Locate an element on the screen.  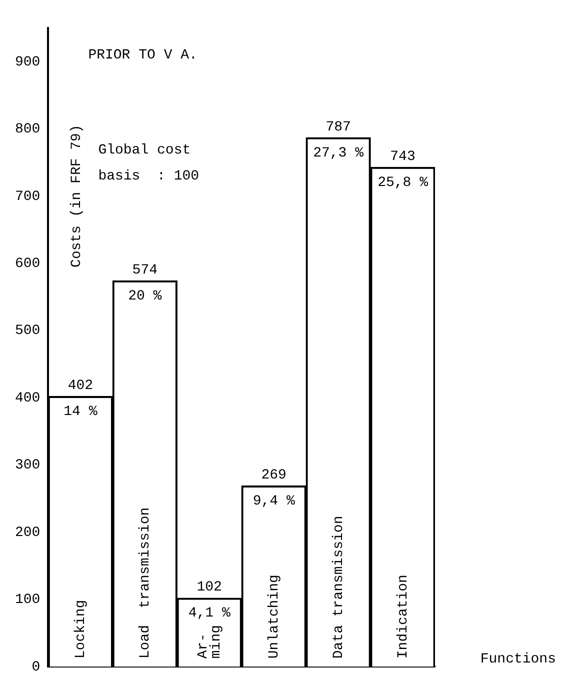
y-tick-label: 700 is located at coordinates (27, 196).